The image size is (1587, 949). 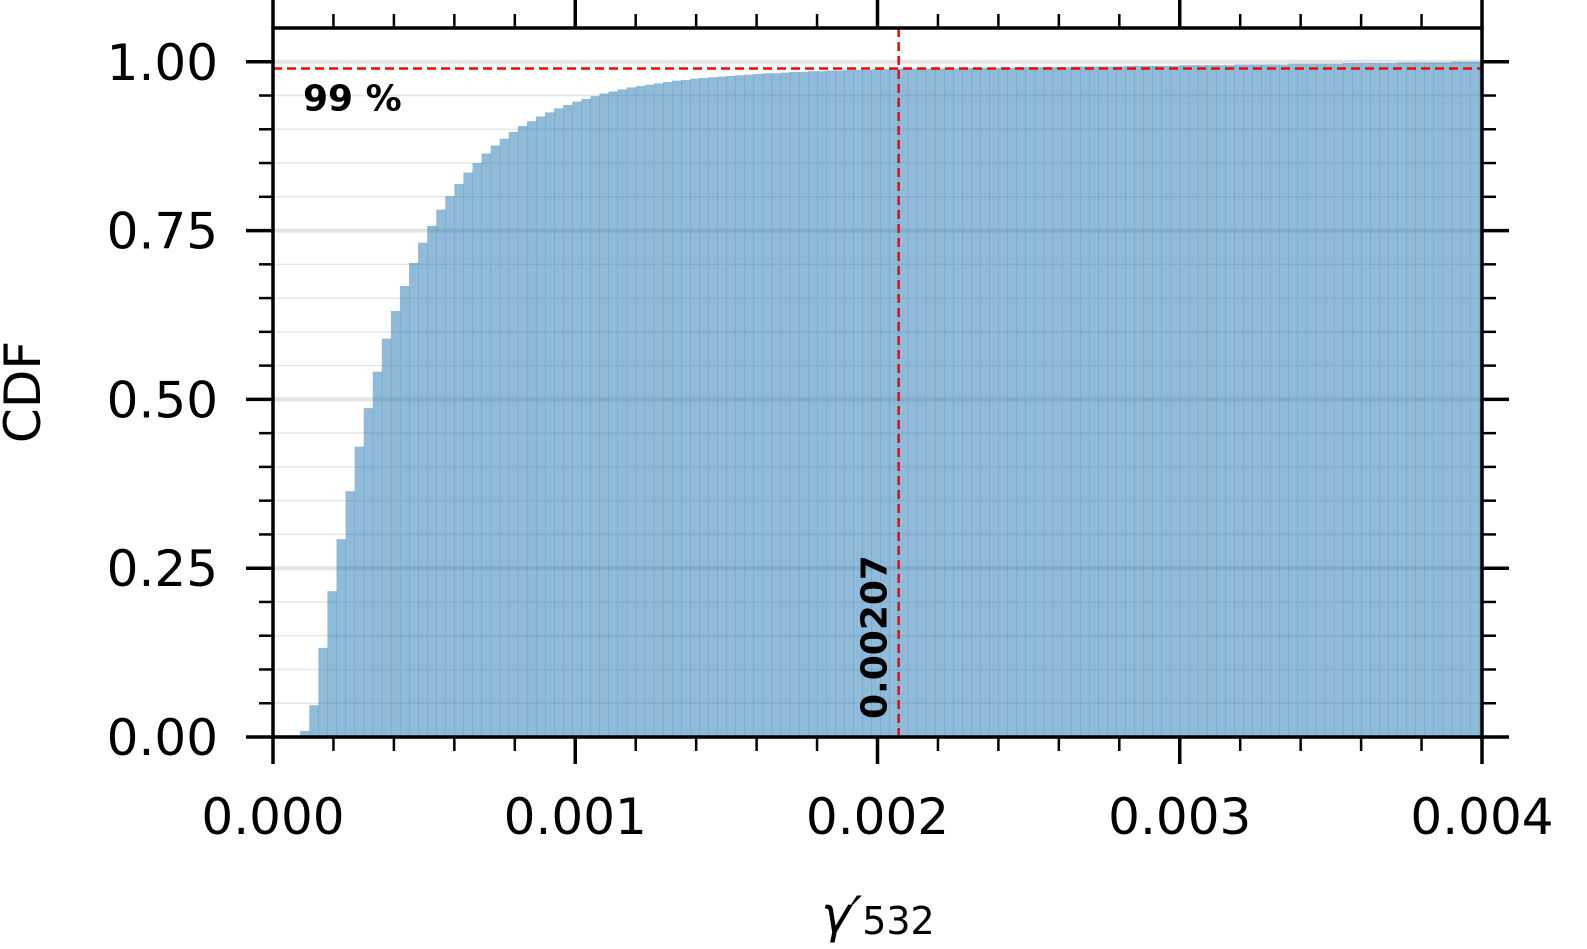 I want to click on y-tick-label: 0.50, so click(x=162, y=400).